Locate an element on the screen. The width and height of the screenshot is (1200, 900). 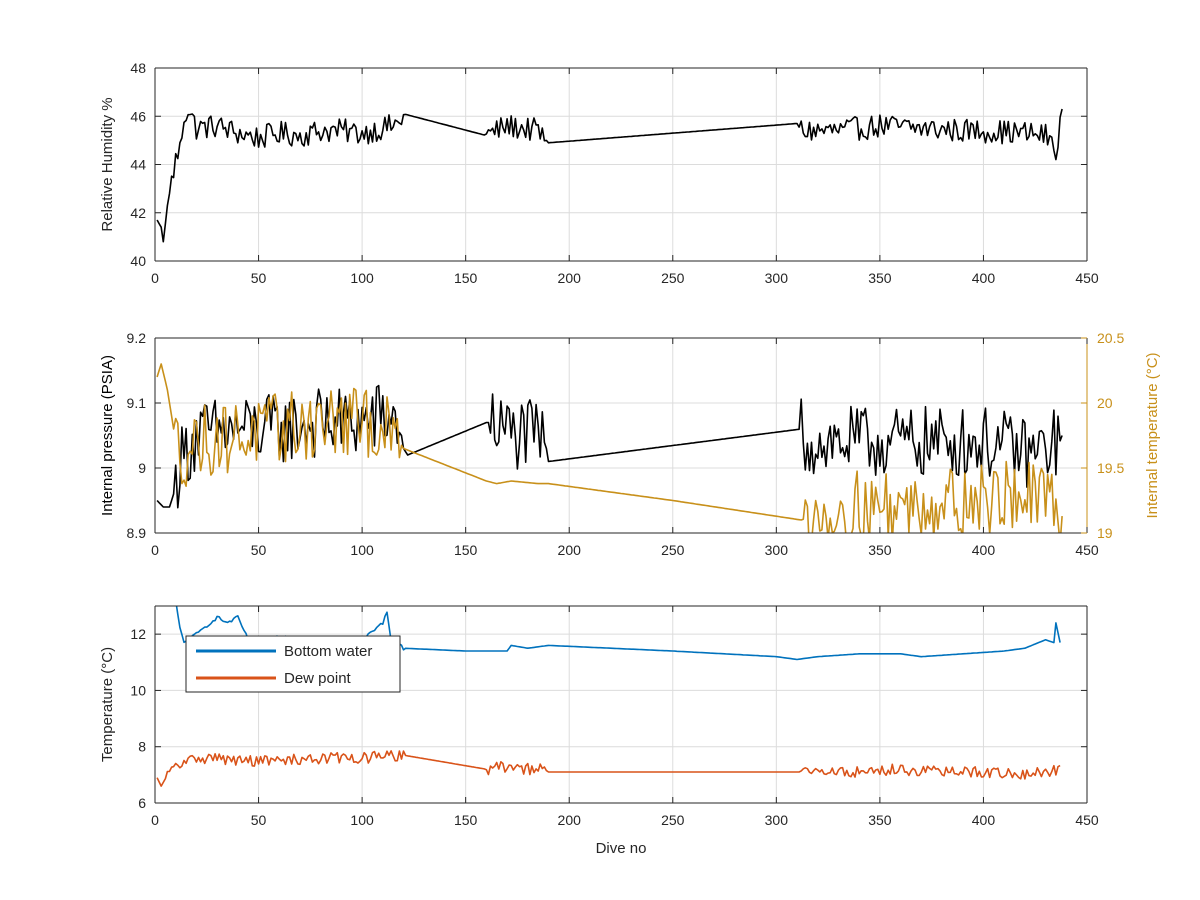
y-right-tick-label: 20 is located at coordinates (1105, 403).